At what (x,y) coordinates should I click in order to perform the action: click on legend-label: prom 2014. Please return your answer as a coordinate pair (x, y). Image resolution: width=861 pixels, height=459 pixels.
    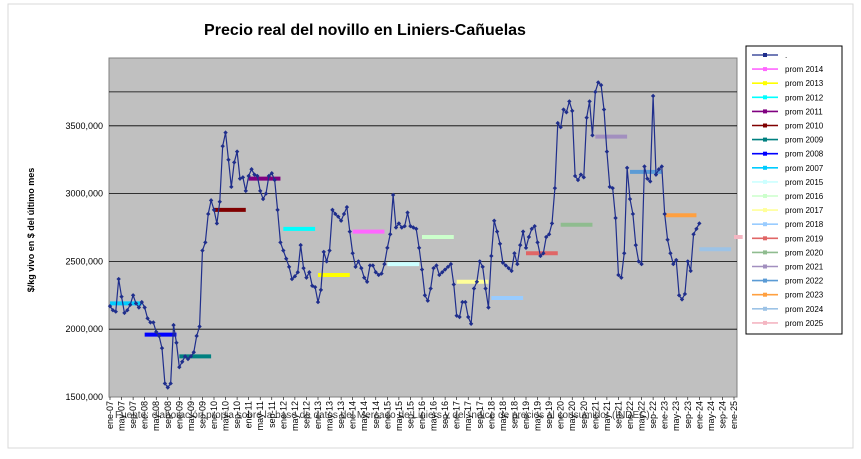
    Looking at the image, I should click on (804, 69).